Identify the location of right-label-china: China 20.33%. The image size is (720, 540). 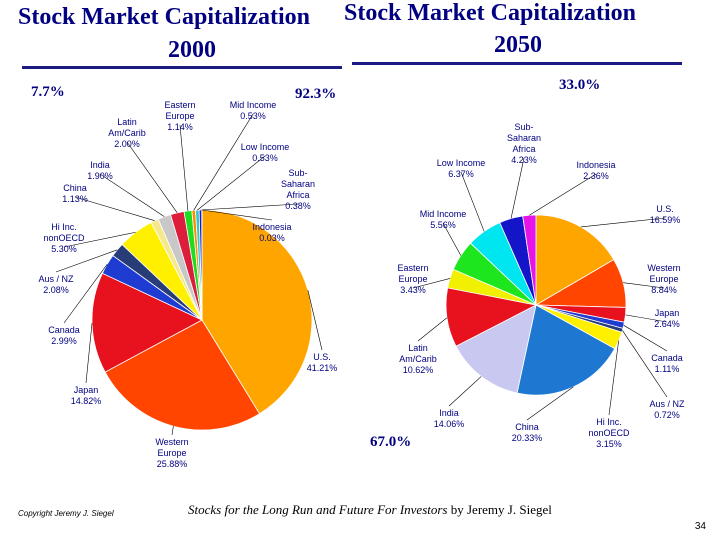
(527, 432).